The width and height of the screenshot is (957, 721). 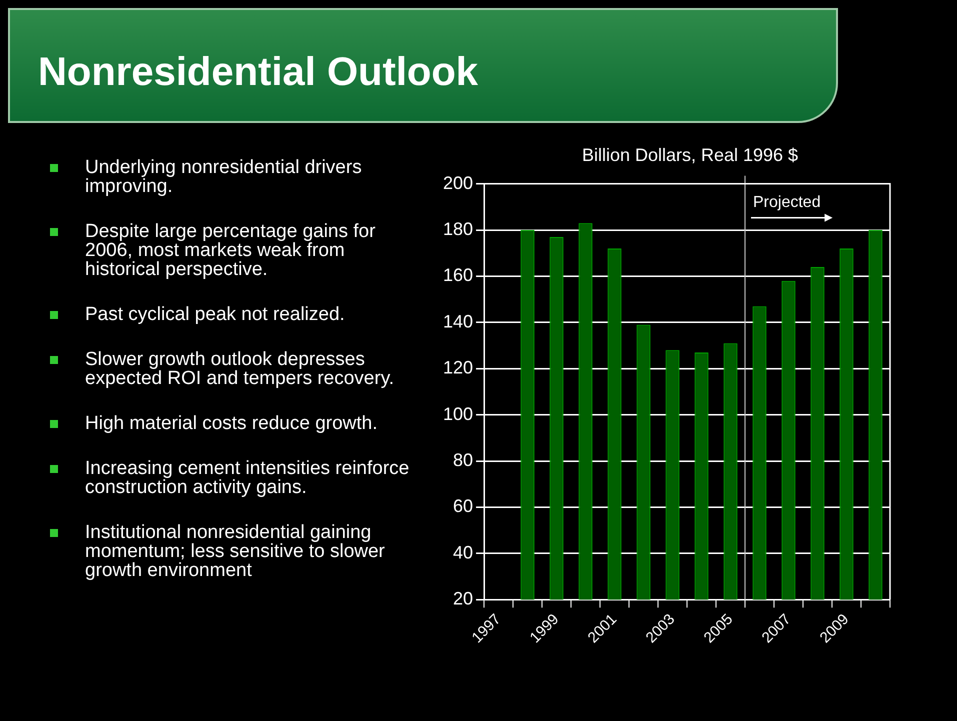 What do you see at coordinates (458, 414) in the screenshot?
I see `y-tick-label: 100` at bounding box center [458, 414].